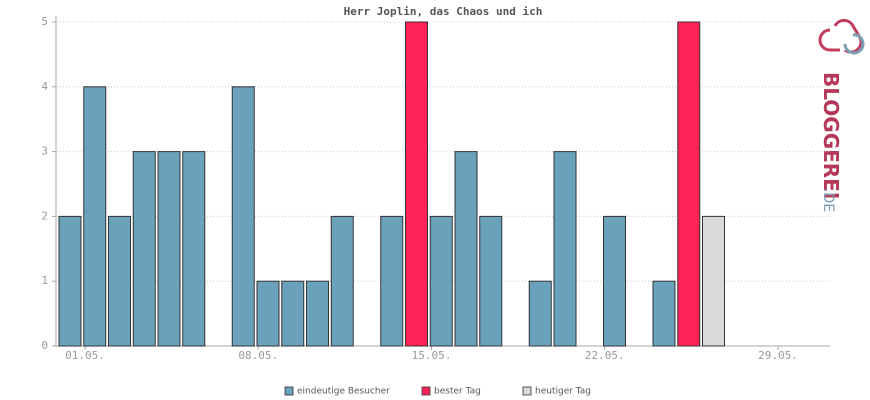 The width and height of the screenshot is (870, 400). Describe the element at coordinates (854, 44) in the screenshot. I see `logo-icon` at that location.